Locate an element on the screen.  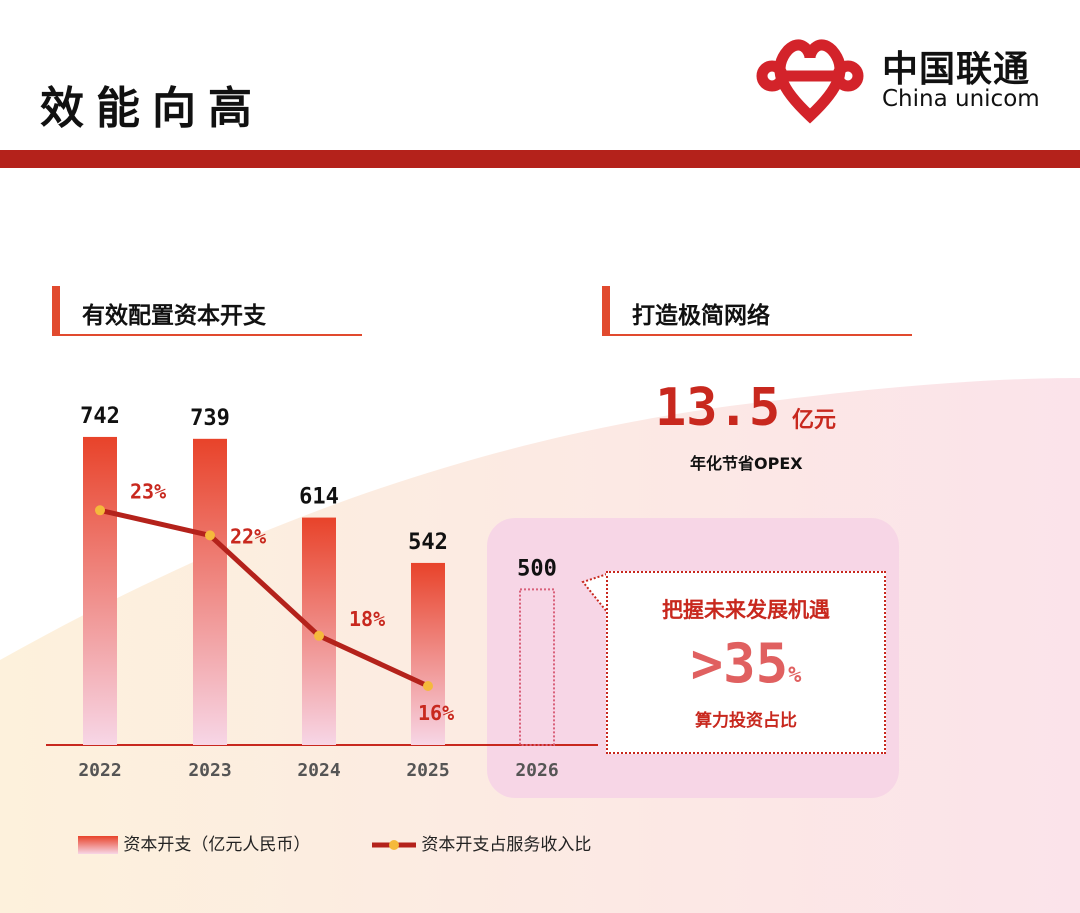
opex-label: 年化节省OPEX is located at coordinates (746, 463).